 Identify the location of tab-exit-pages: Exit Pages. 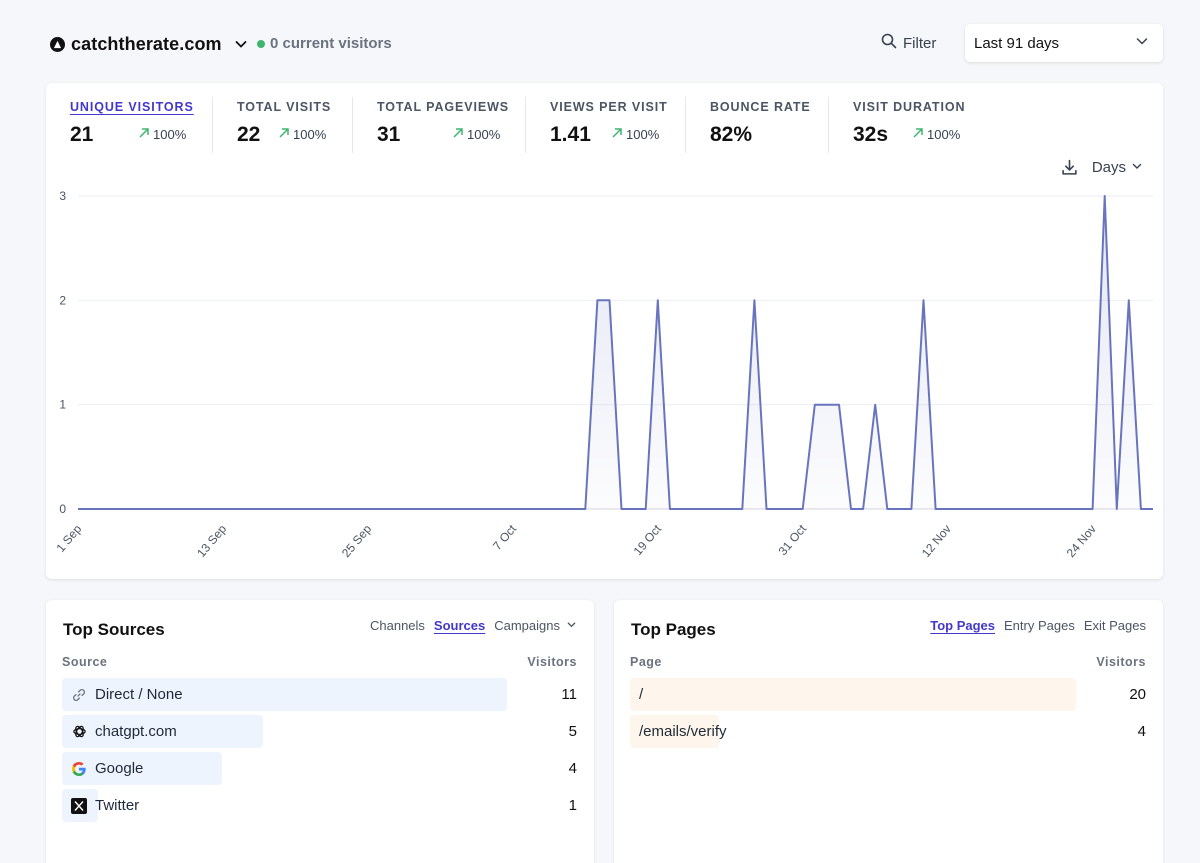
(1114, 625).